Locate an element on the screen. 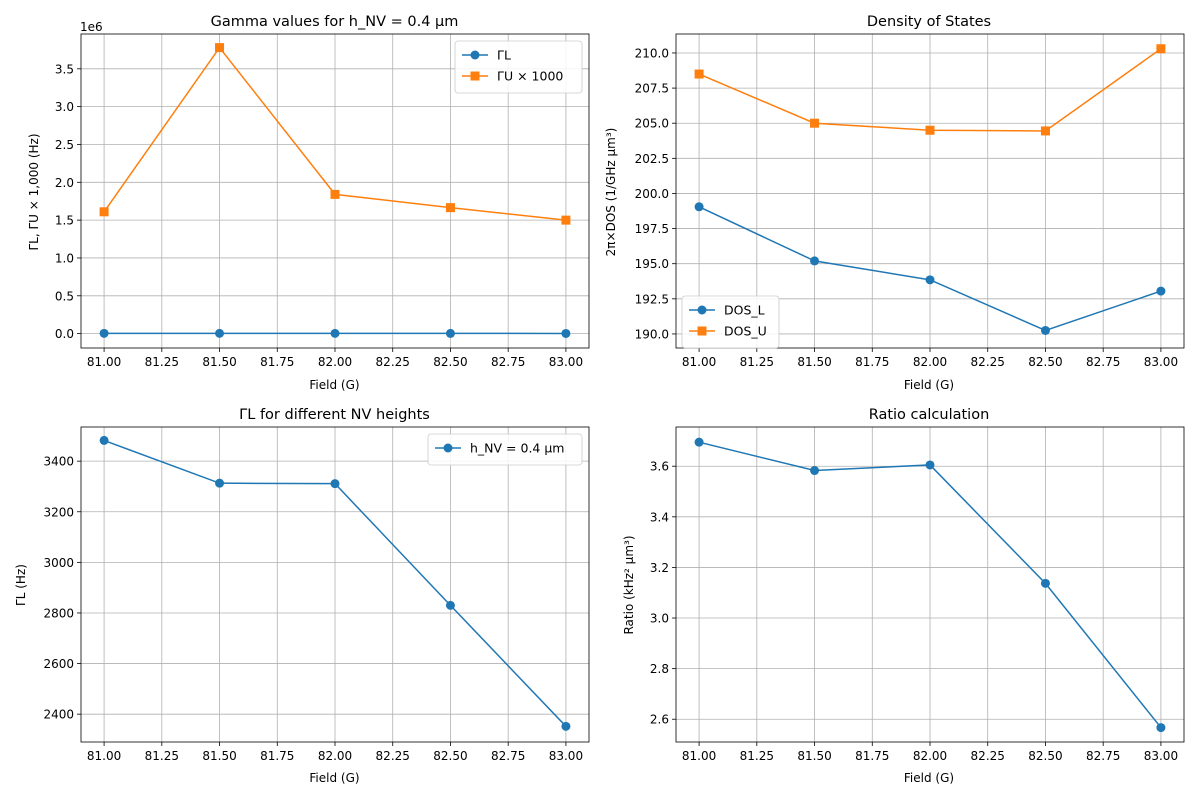  legend-label: ΓU × 1000 is located at coordinates (530, 76).